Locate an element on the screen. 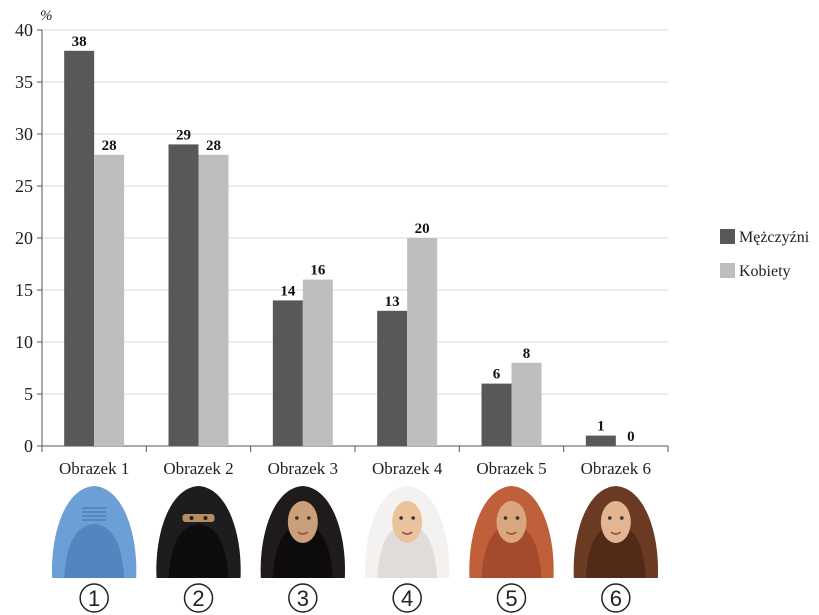  data-label: 20 is located at coordinates (422, 229).